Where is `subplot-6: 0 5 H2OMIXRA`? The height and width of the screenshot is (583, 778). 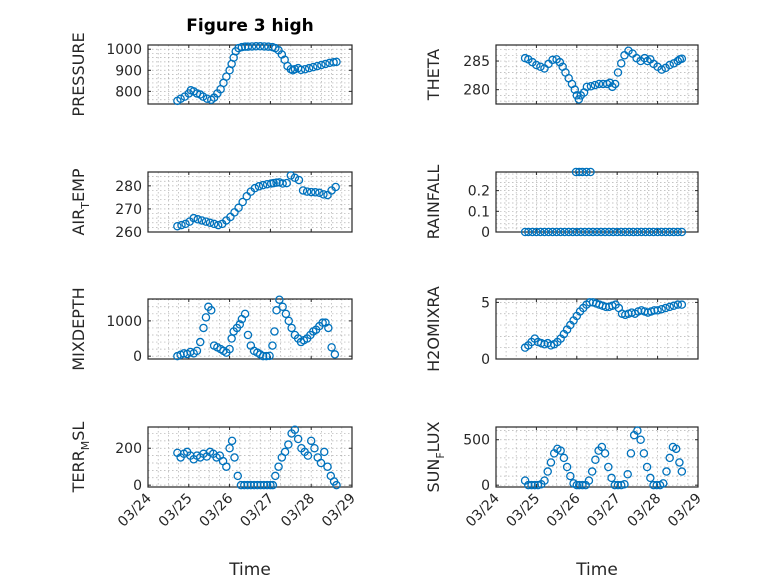 subplot-6: 0 5 H2OMIXRA is located at coordinates (561, 329).